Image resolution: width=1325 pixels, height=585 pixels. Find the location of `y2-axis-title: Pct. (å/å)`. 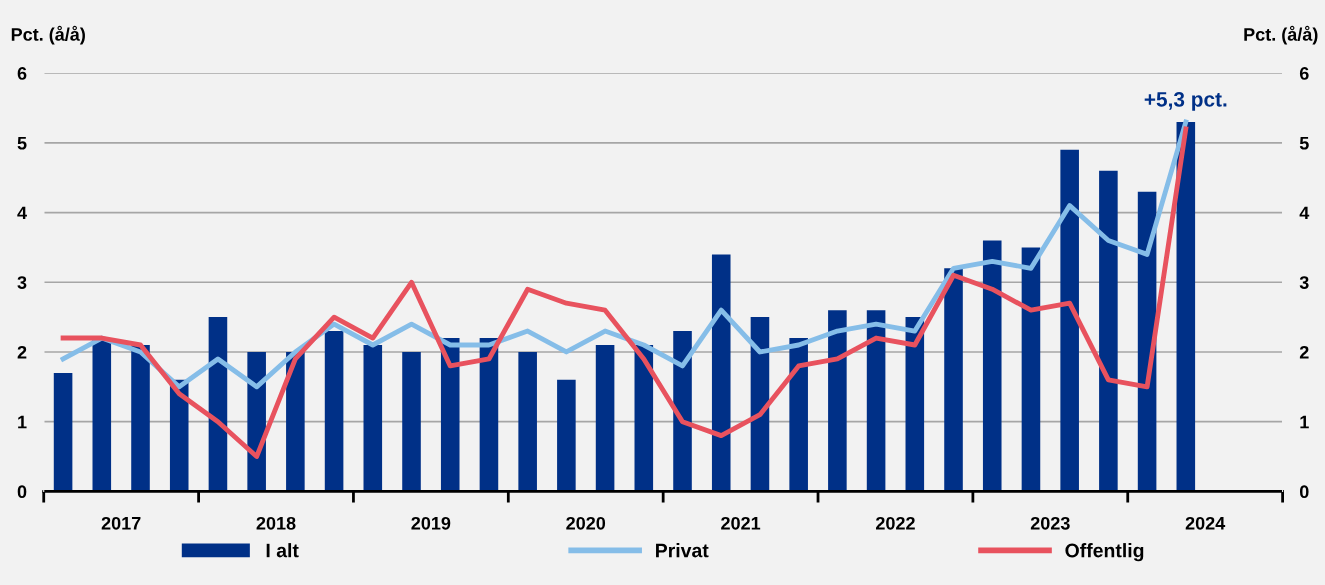

y2-axis-title: Pct. (å/å) is located at coordinates (1281, 35).